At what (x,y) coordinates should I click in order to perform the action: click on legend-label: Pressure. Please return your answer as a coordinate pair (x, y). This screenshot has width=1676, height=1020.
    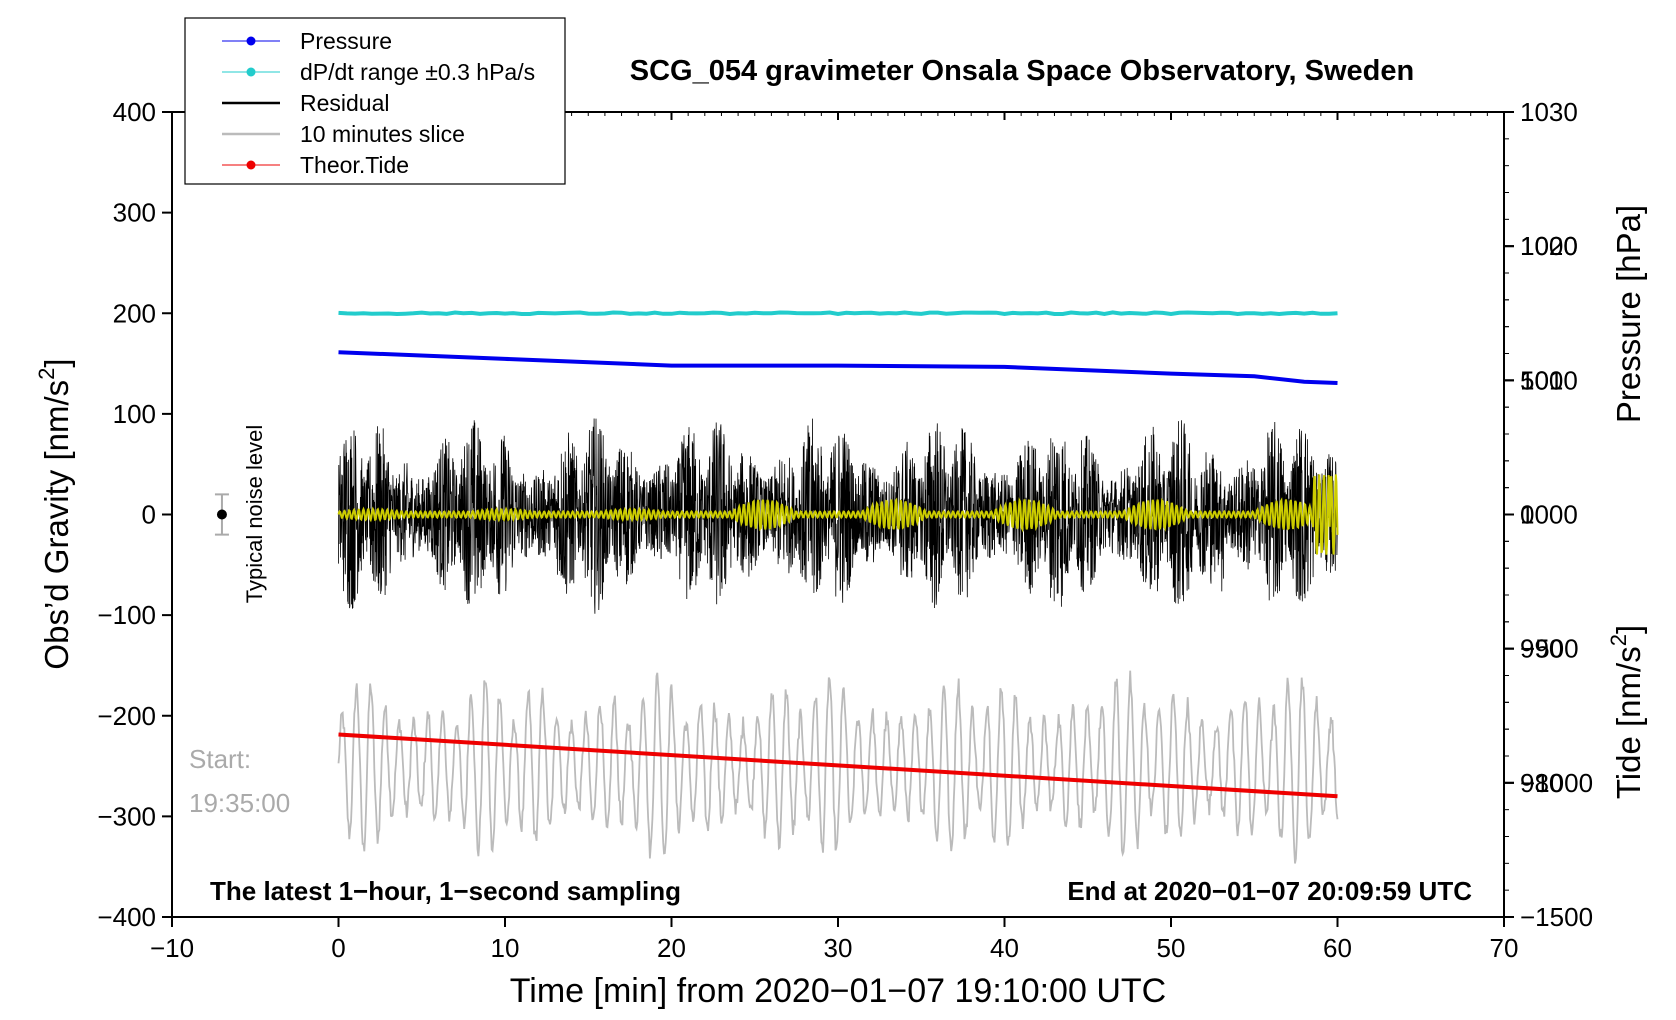
    Looking at the image, I should click on (346, 41).